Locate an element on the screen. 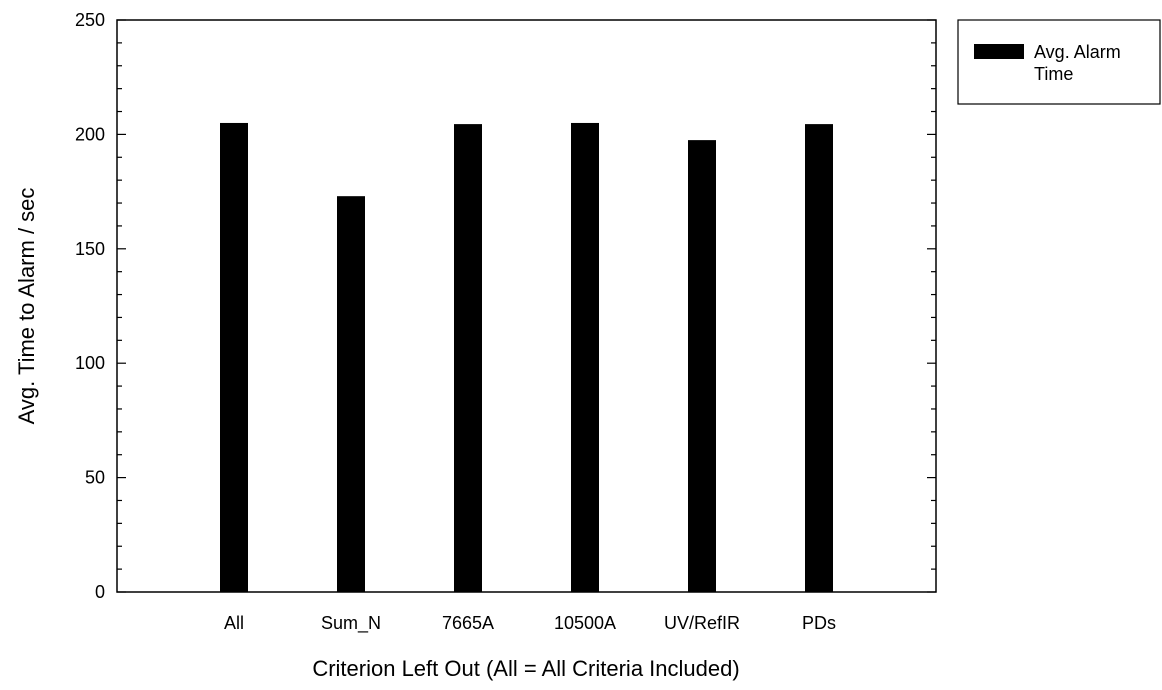  bar-uv-refir is located at coordinates (702, 366).